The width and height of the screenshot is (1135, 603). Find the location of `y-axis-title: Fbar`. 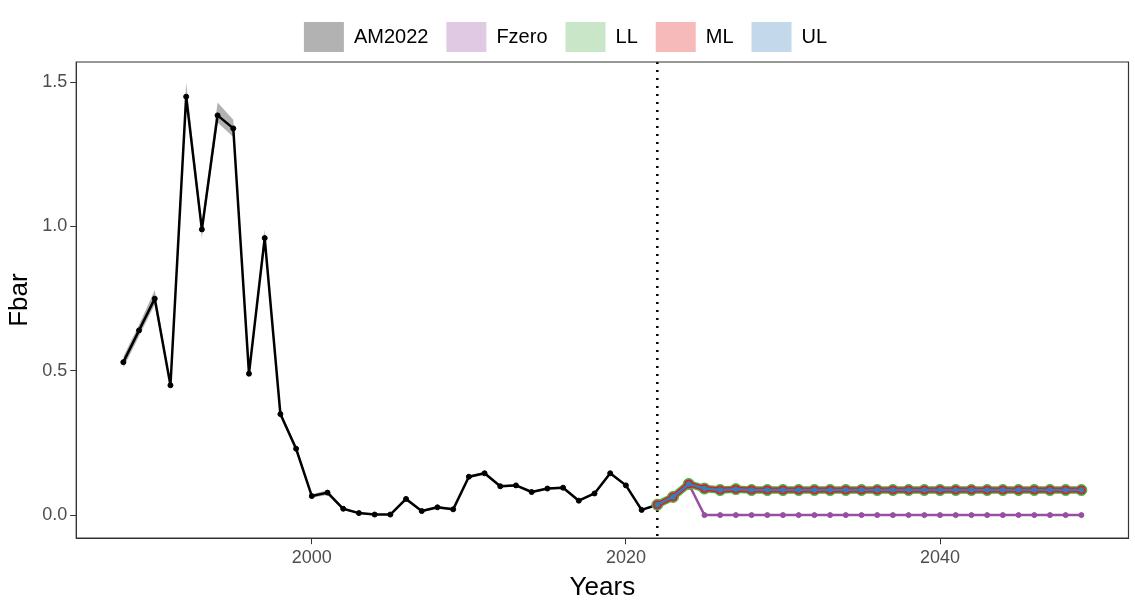

y-axis-title: Fbar is located at coordinates (17, 300).